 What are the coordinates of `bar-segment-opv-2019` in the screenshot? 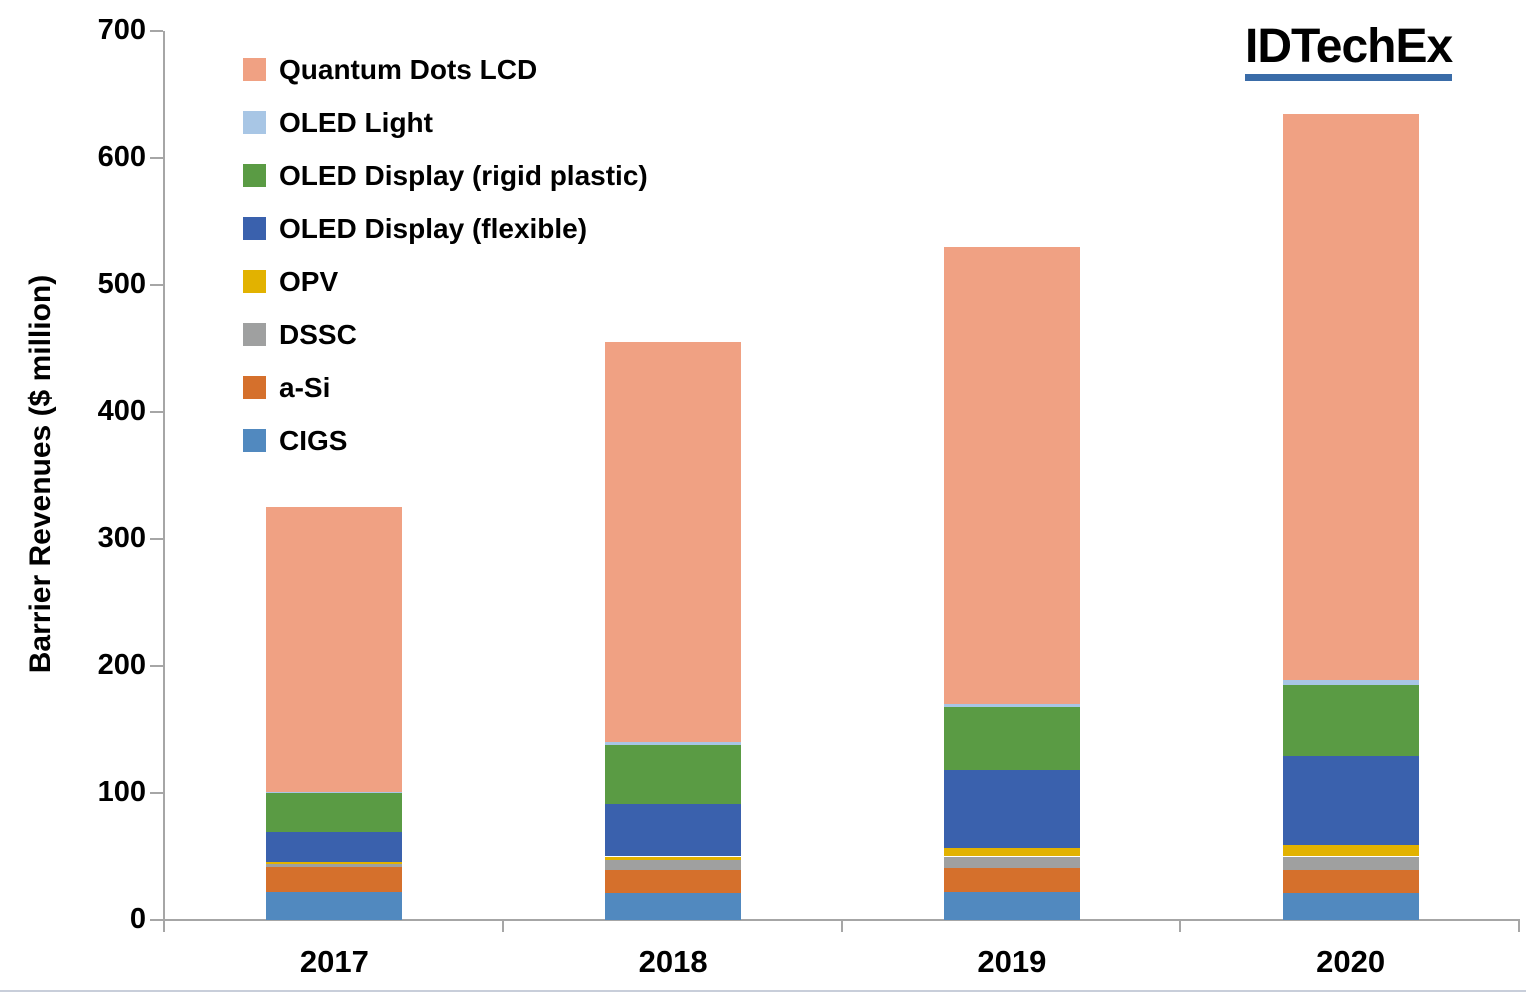 It's located at (1011, 852).